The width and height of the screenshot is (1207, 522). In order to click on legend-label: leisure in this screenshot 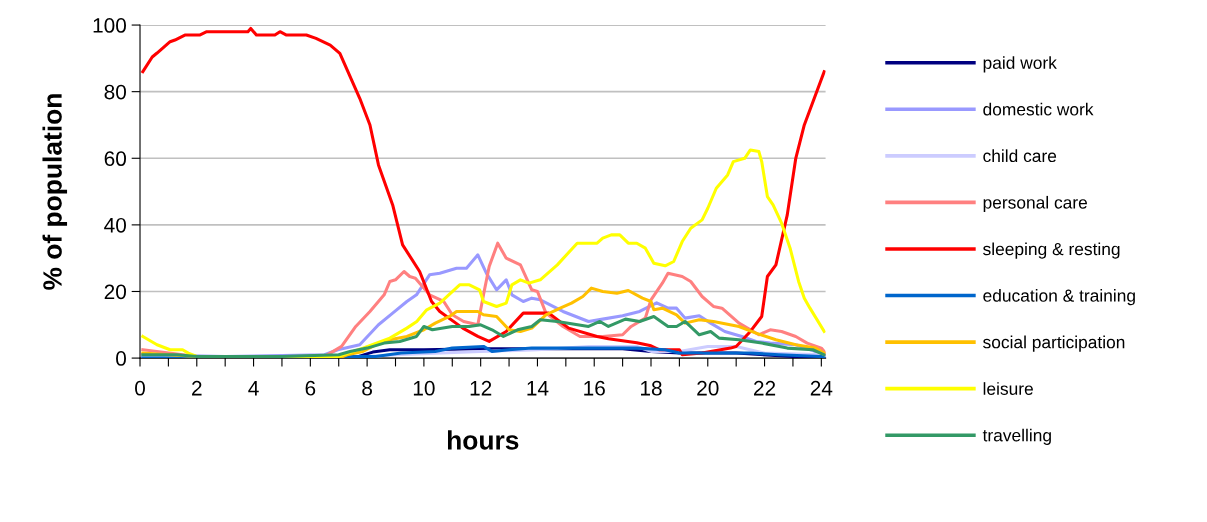, I will do `click(1008, 388)`.